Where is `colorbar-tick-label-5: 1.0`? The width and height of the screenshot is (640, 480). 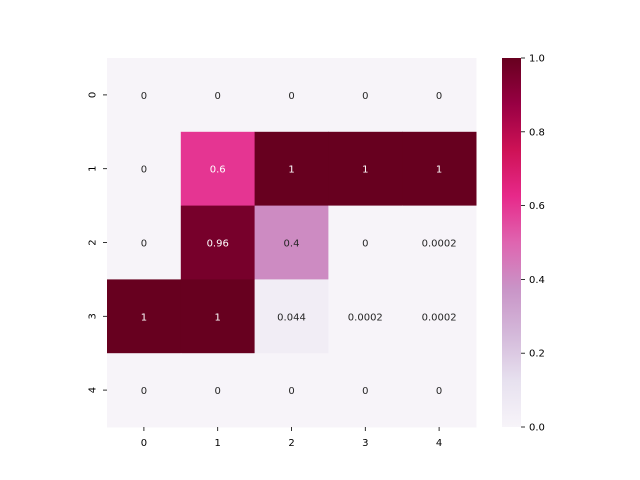
colorbar-tick-label-5: 1.0 is located at coordinates (537, 59).